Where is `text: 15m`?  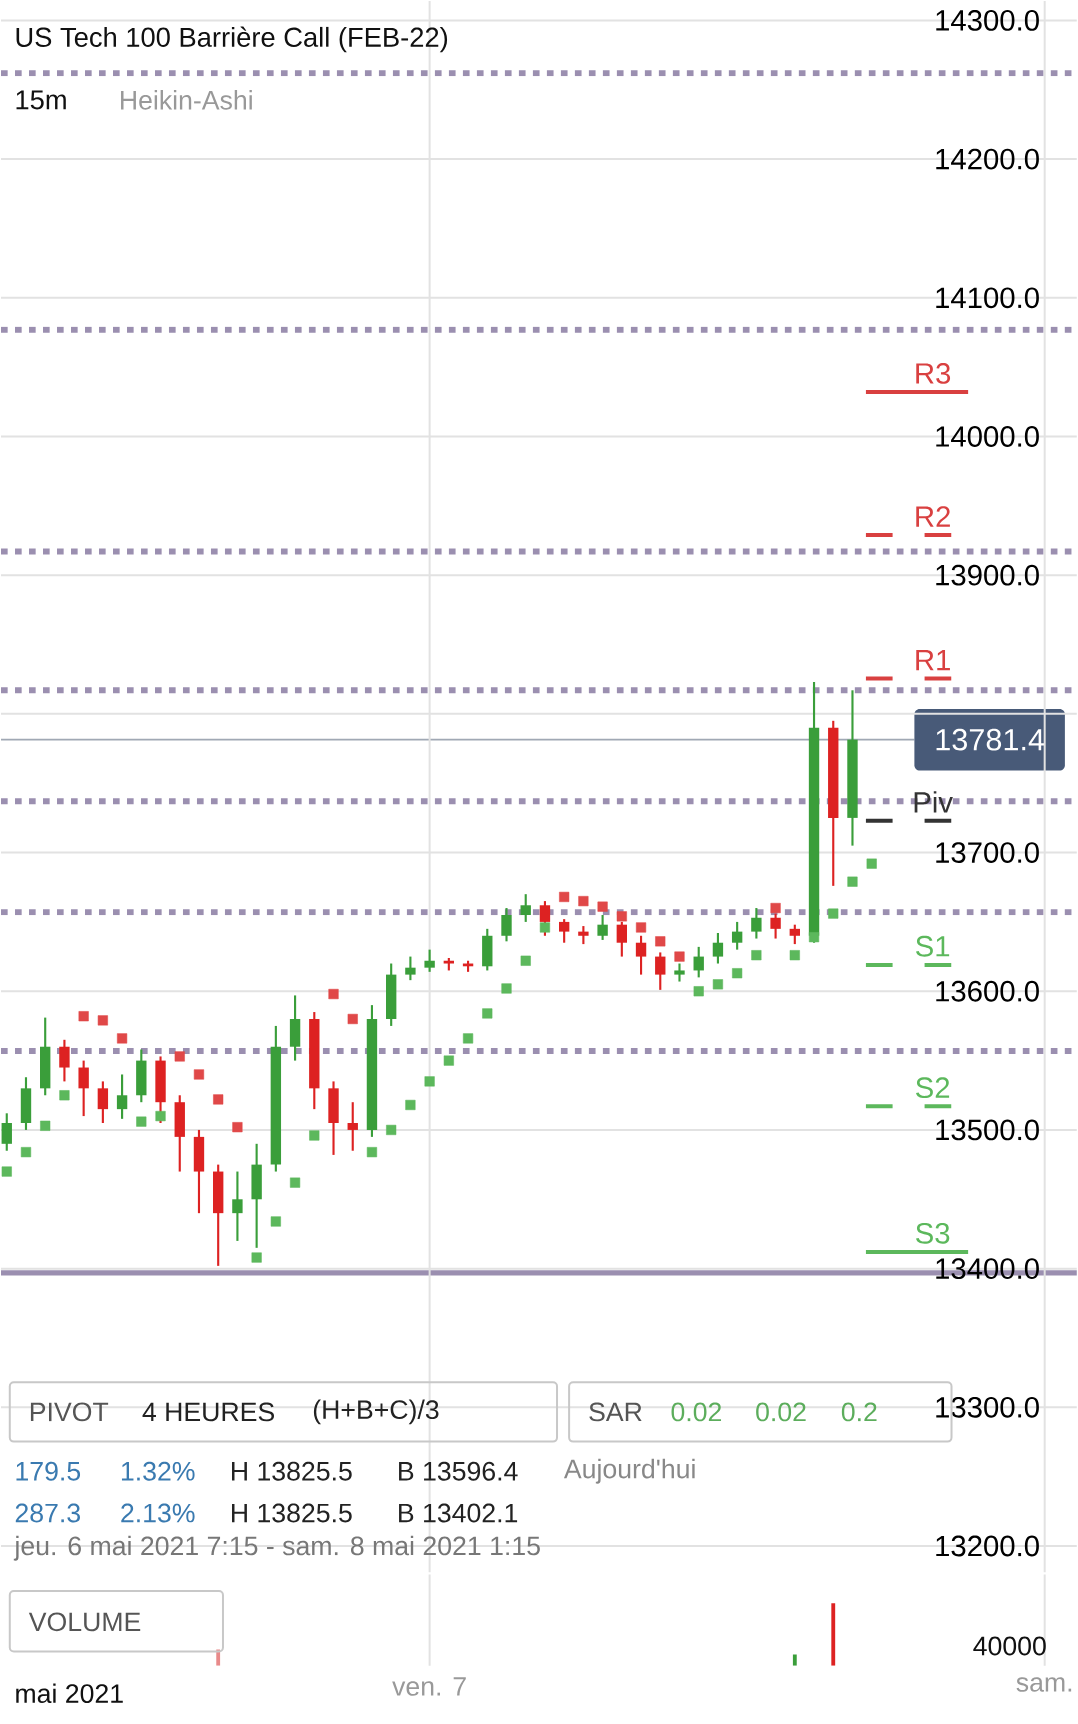 text: 15m is located at coordinates (41, 100).